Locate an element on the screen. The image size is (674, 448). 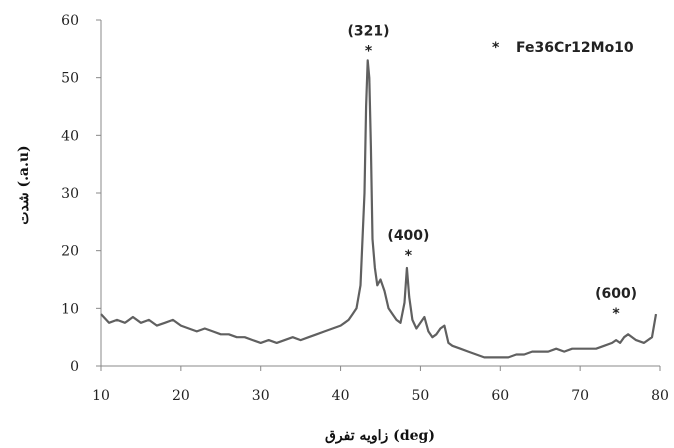
y-tick-label: 40 is located at coordinates (70, 136).